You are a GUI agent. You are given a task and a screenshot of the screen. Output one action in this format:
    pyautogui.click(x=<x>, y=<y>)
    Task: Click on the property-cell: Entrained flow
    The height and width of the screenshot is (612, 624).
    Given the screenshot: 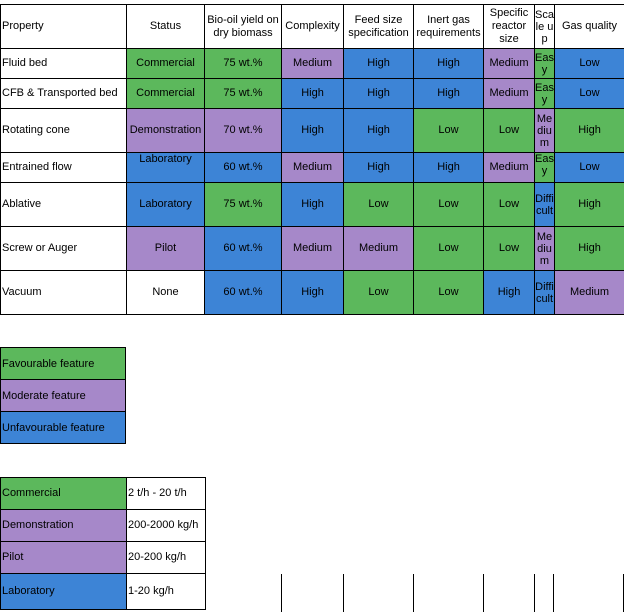 What is the action you would take?
    pyautogui.click(x=63, y=167)
    